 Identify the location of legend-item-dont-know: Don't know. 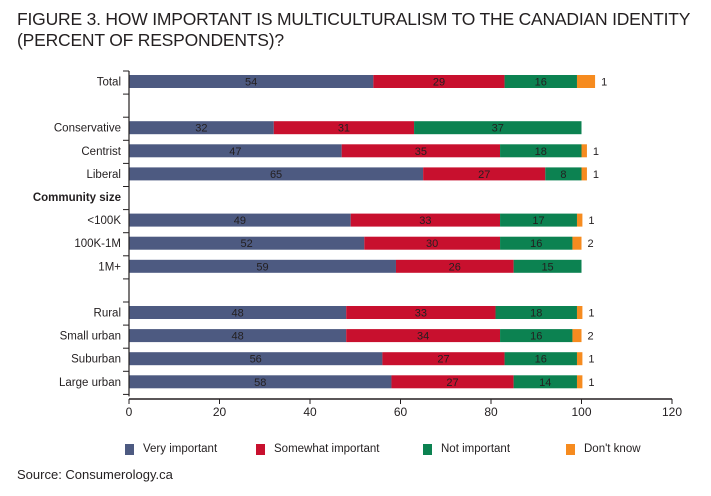
(603, 449).